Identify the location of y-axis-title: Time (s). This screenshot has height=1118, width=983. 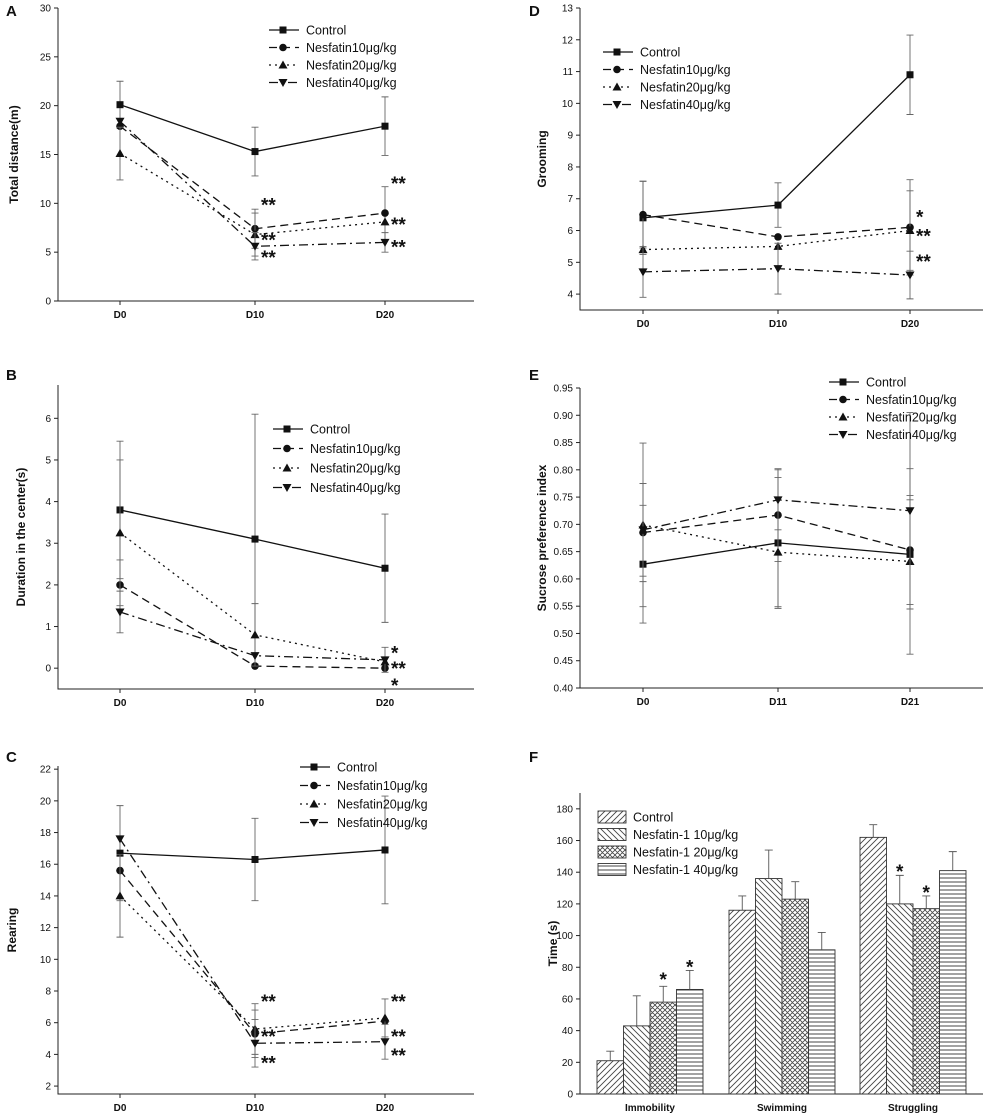
(553, 944).